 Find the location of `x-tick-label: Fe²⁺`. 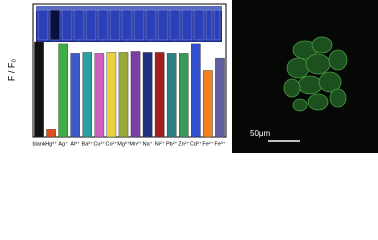

x-tick-label: Fe²⁺ is located at coordinates (207, 143).